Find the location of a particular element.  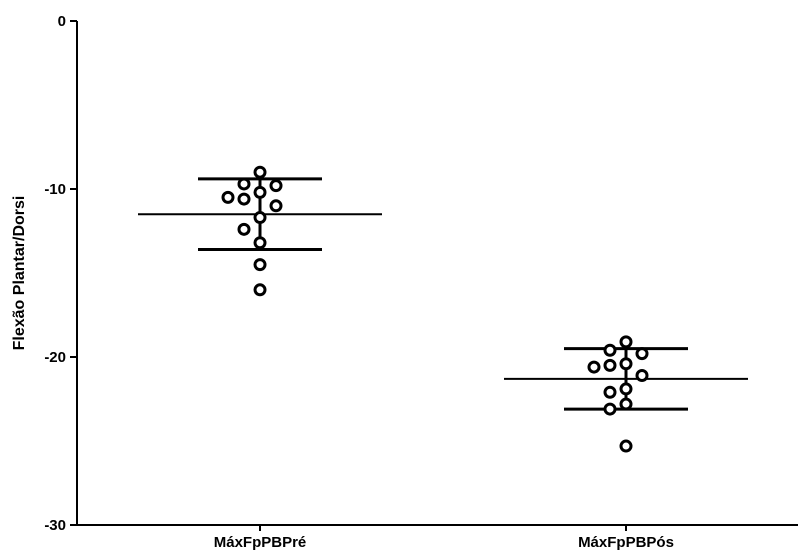

y-tick-label: -30 is located at coordinates (55, 525).